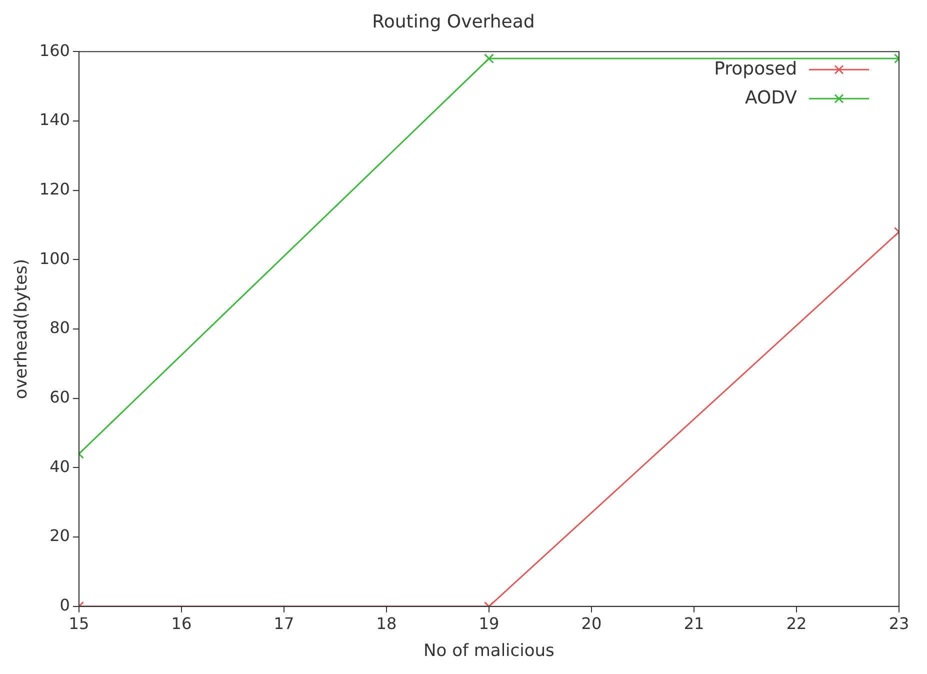 The width and height of the screenshot is (927, 674). What do you see at coordinates (453, 21) in the screenshot?
I see `chart-title: Routing Overhead` at bounding box center [453, 21].